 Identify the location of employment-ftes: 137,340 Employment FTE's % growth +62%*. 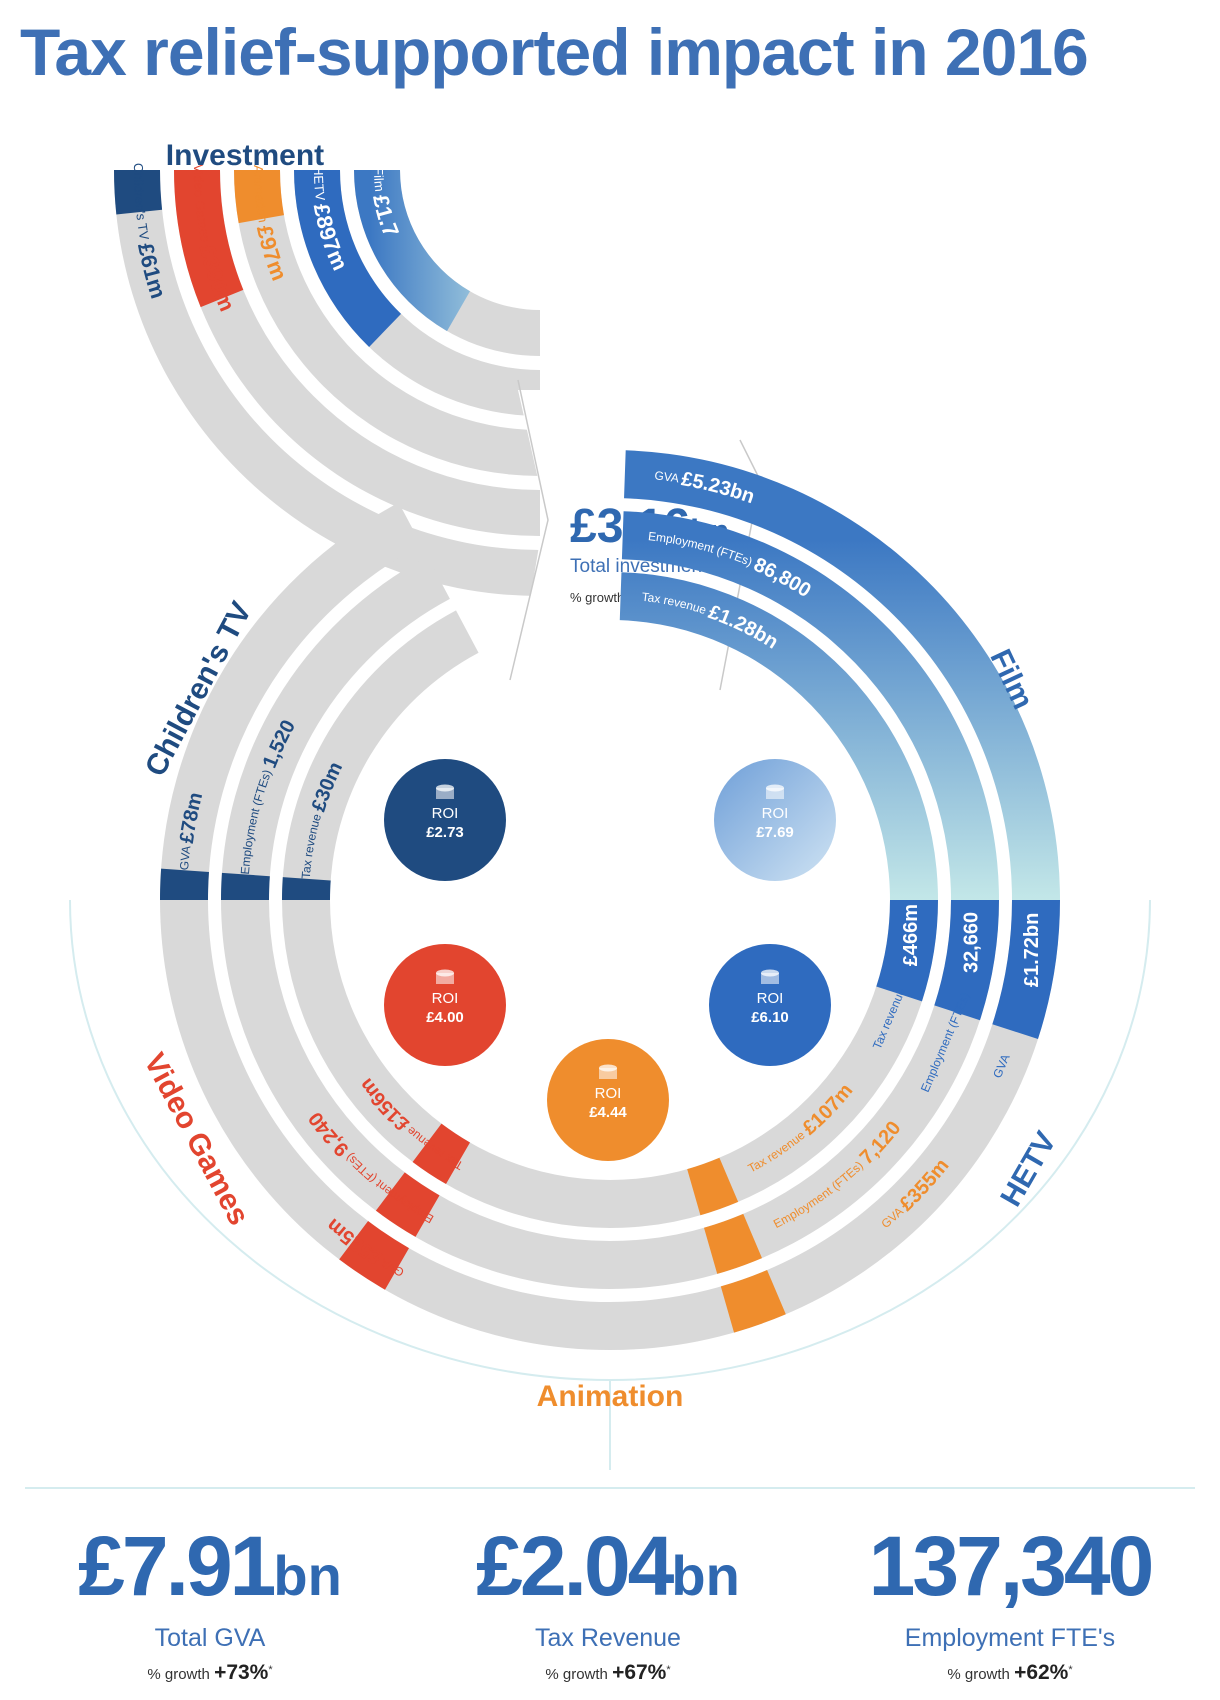
(1010, 1602).